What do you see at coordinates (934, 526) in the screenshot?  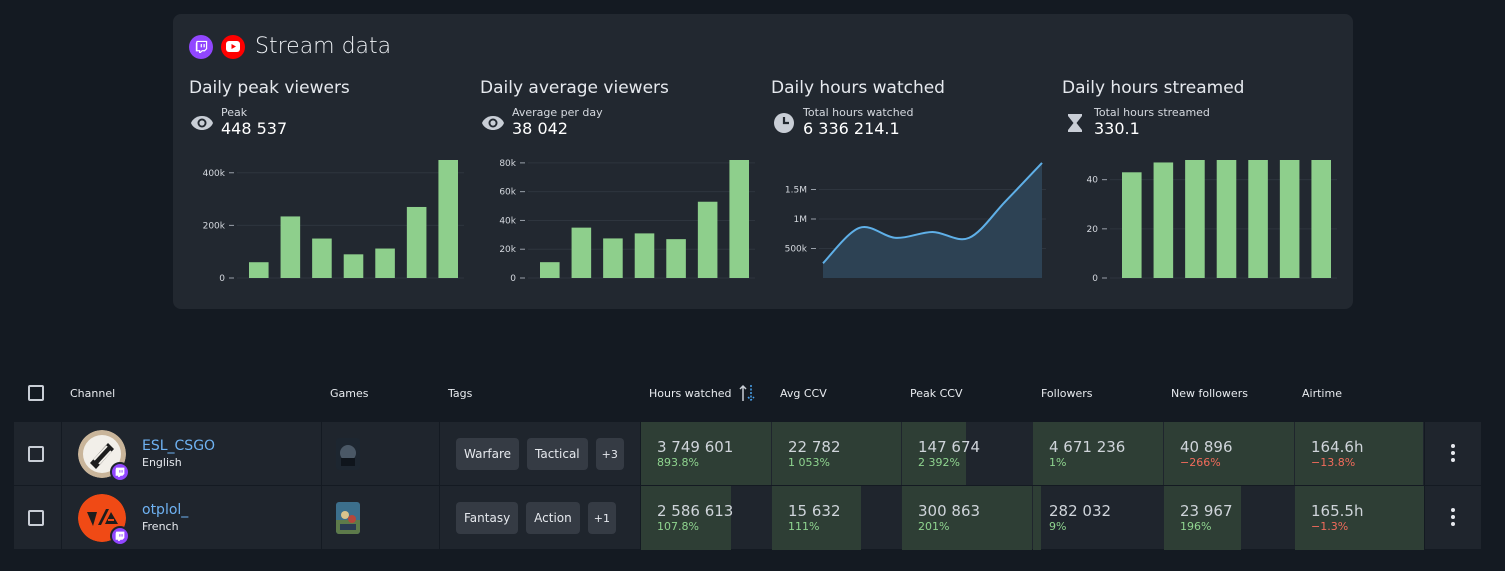 I see `metric-change: 201%` at bounding box center [934, 526].